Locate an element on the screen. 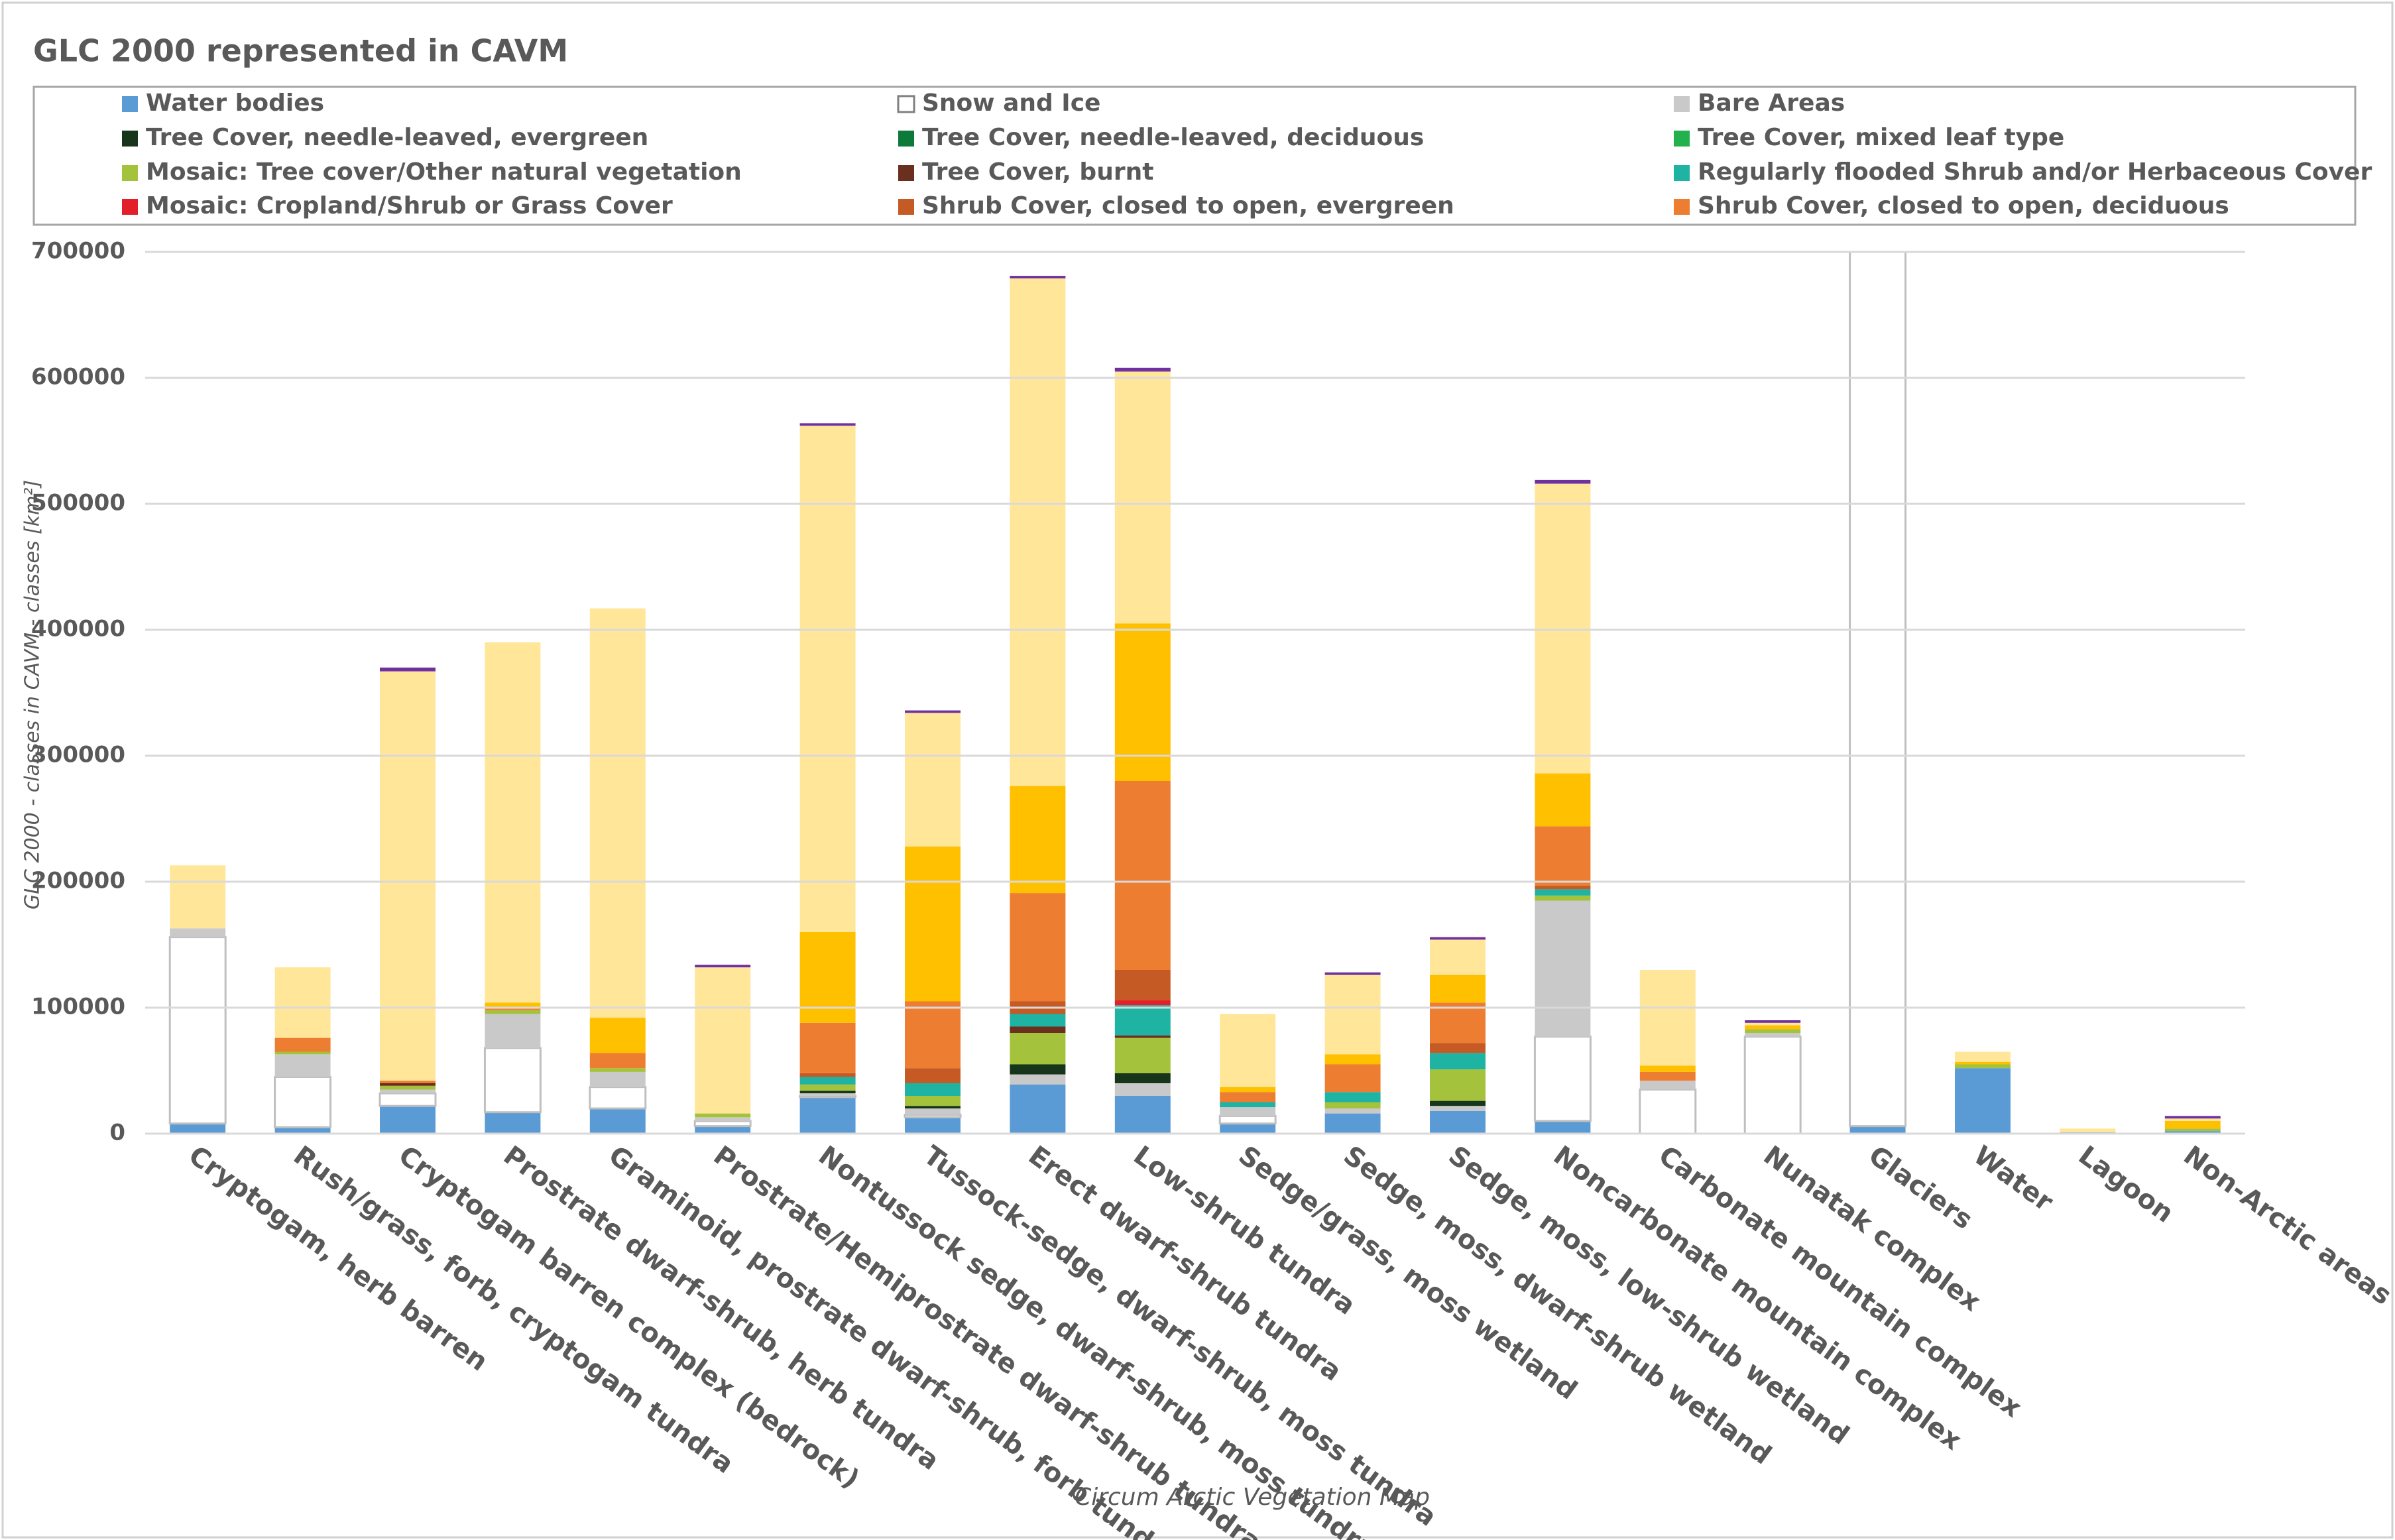 The height and width of the screenshot is (1540, 2395). y-tick-label: 500000 is located at coordinates (78, 503).